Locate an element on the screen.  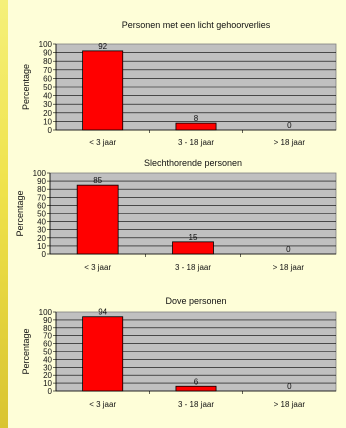
data-label: 15 is located at coordinates (193, 237).